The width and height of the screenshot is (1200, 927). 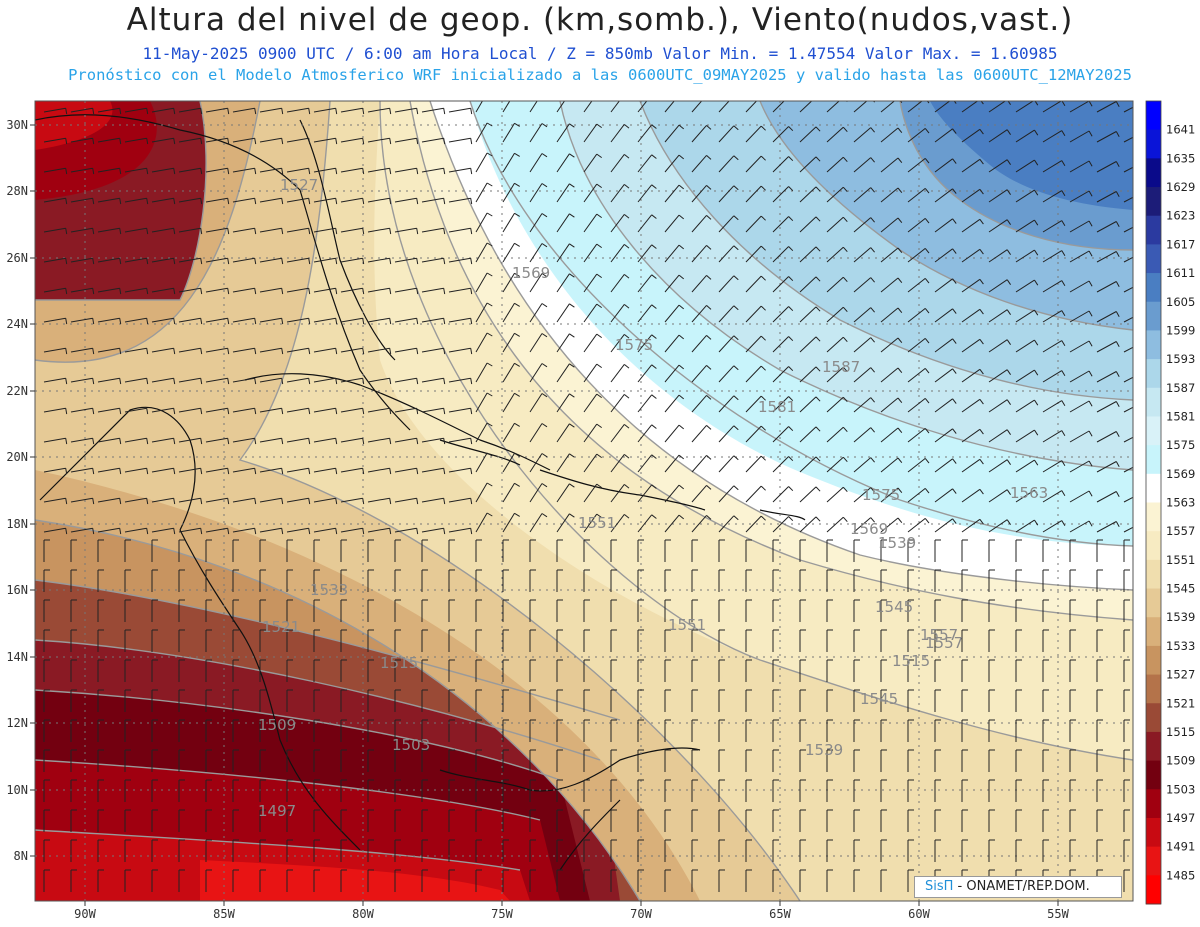 What do you see at coordinates (1180, 531) in the screenshot?
I see `colorbar-label: 1557` at bounding box center [1180, 531].